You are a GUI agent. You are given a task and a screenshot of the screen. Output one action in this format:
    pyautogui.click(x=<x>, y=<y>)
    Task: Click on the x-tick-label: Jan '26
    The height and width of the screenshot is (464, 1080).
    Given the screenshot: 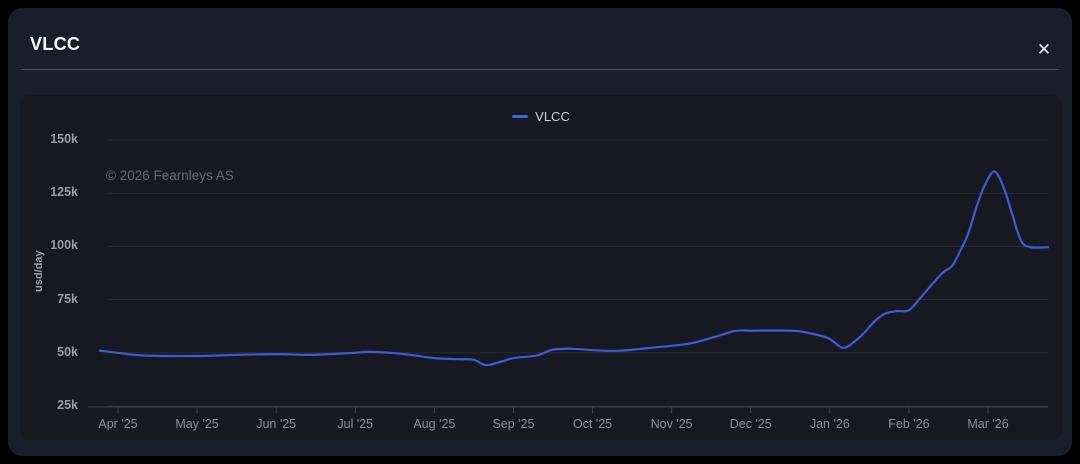 What is the action you would take?
    pyautogui.click(x=829, y=424)
    